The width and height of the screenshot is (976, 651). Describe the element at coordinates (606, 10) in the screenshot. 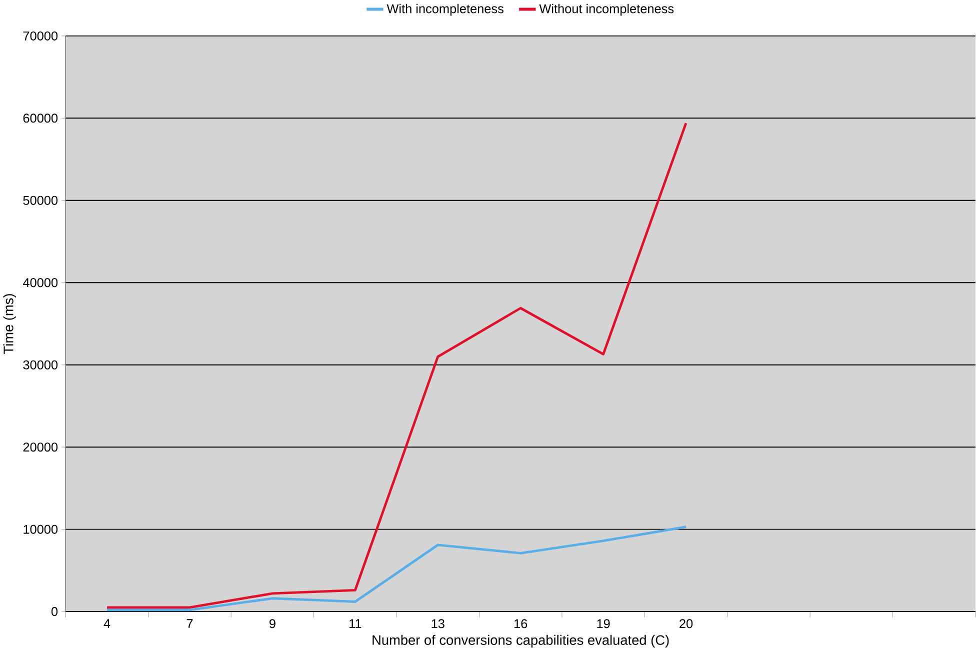

I see `legend-label: Without incompleteness` at that location.